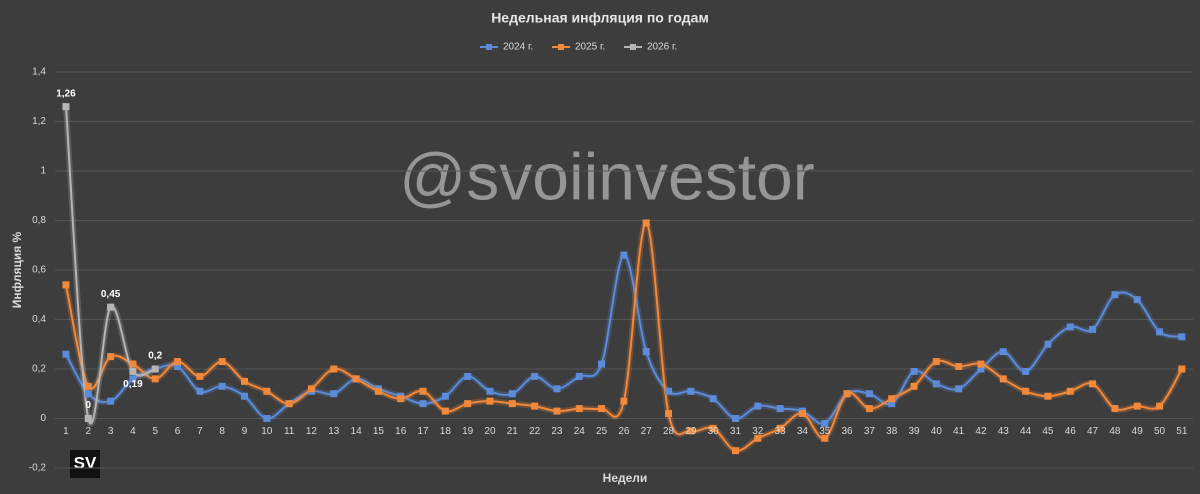 The width and height of the screenshot is (1200, 494). I want to click on x-tick-label: 11, so click(289, 431).